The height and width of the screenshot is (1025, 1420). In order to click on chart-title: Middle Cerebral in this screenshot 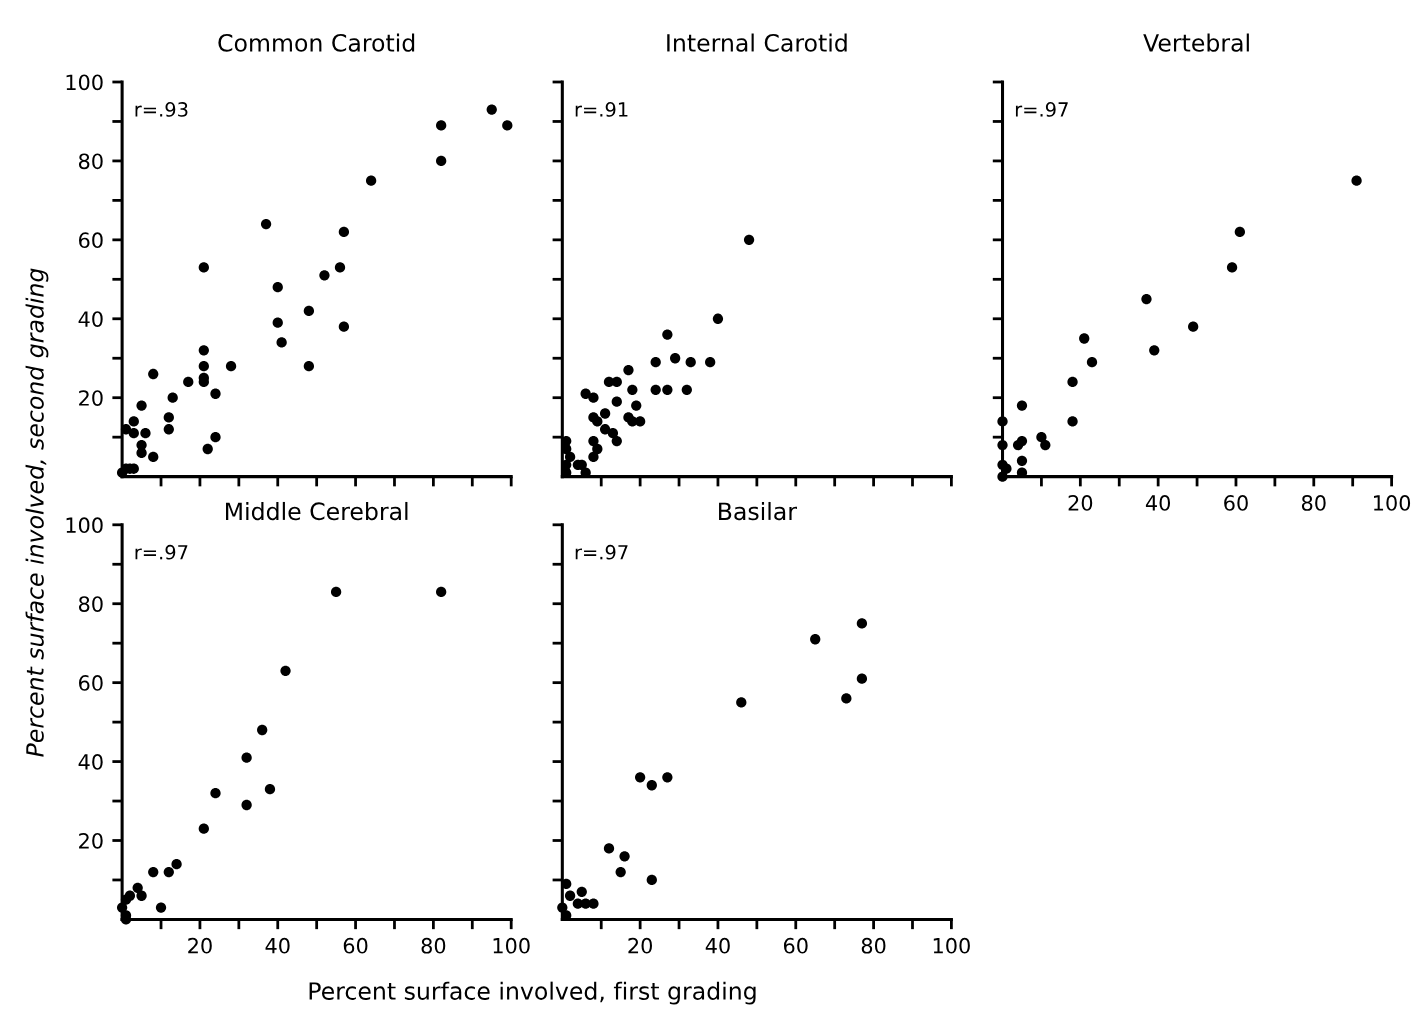, I will do `click(317, 511)`.